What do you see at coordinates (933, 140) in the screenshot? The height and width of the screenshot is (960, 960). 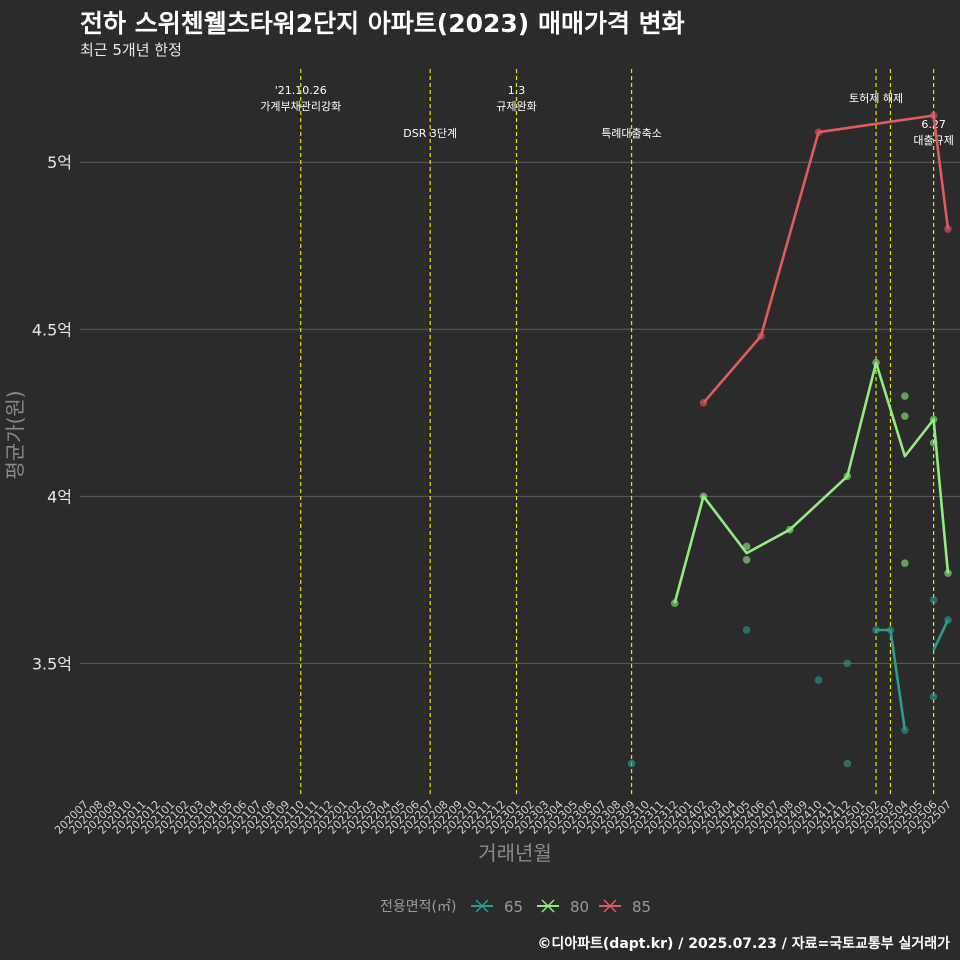 I see `event-label: 대출규제` at bounding box center [933, 140].